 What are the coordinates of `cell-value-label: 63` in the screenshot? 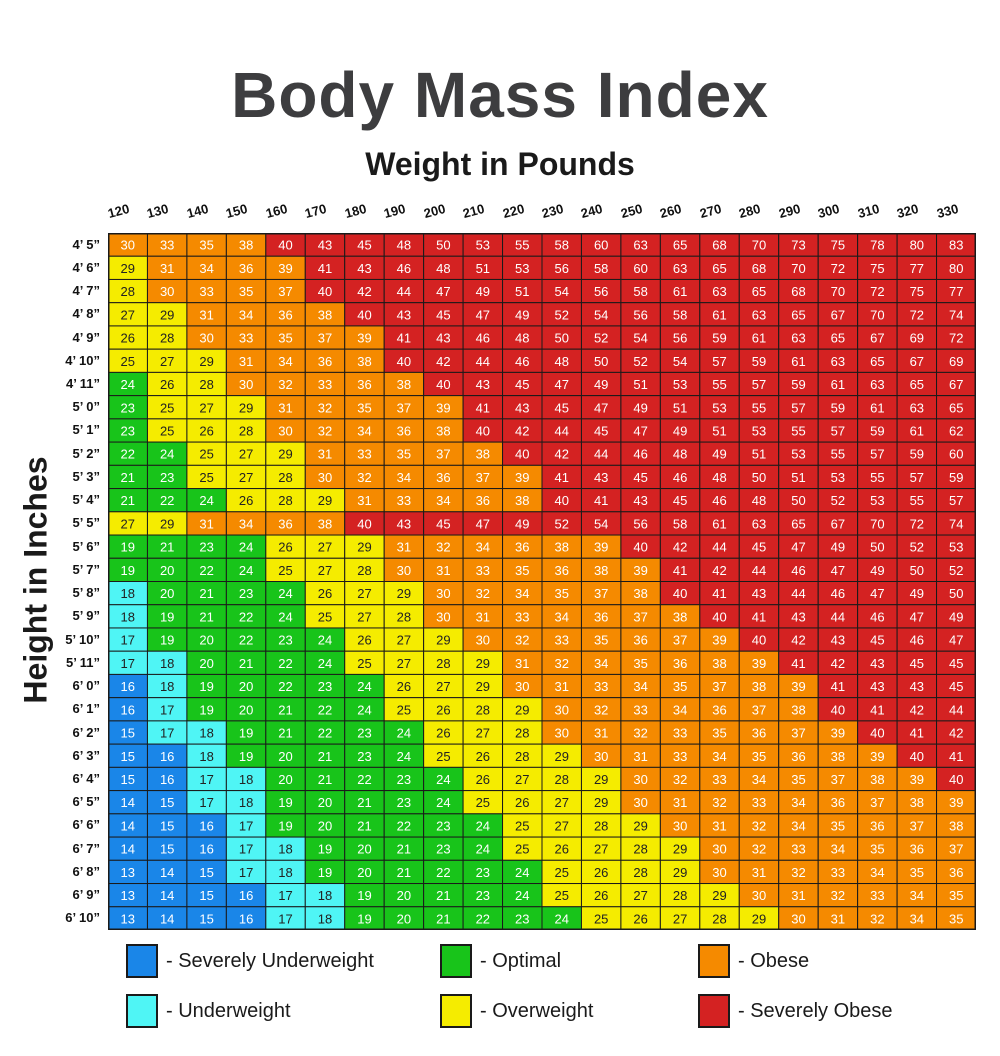 It's located at (719, 291).